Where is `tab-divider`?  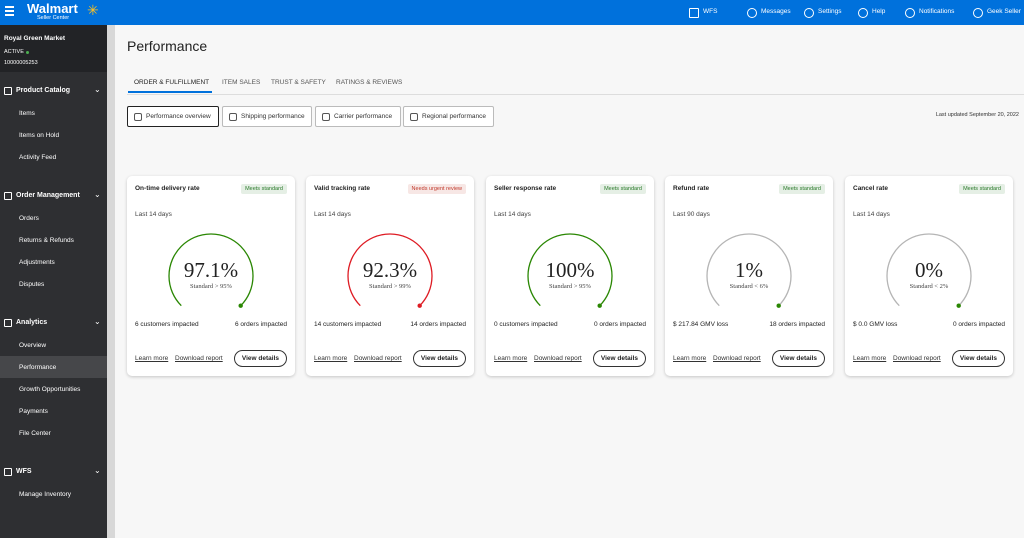 tab-divider is located at coordinates (575, 94).